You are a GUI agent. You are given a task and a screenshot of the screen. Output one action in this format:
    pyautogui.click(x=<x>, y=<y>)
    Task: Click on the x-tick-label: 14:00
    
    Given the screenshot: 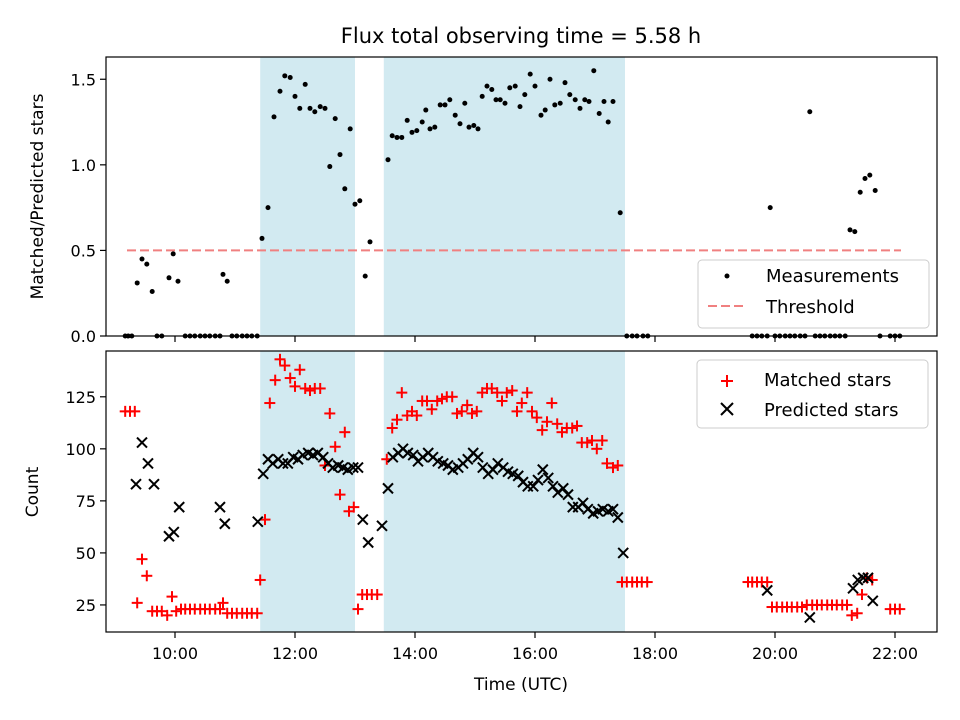 What is the action you would take?
    pyautogui.click(x=415, y=653)
    